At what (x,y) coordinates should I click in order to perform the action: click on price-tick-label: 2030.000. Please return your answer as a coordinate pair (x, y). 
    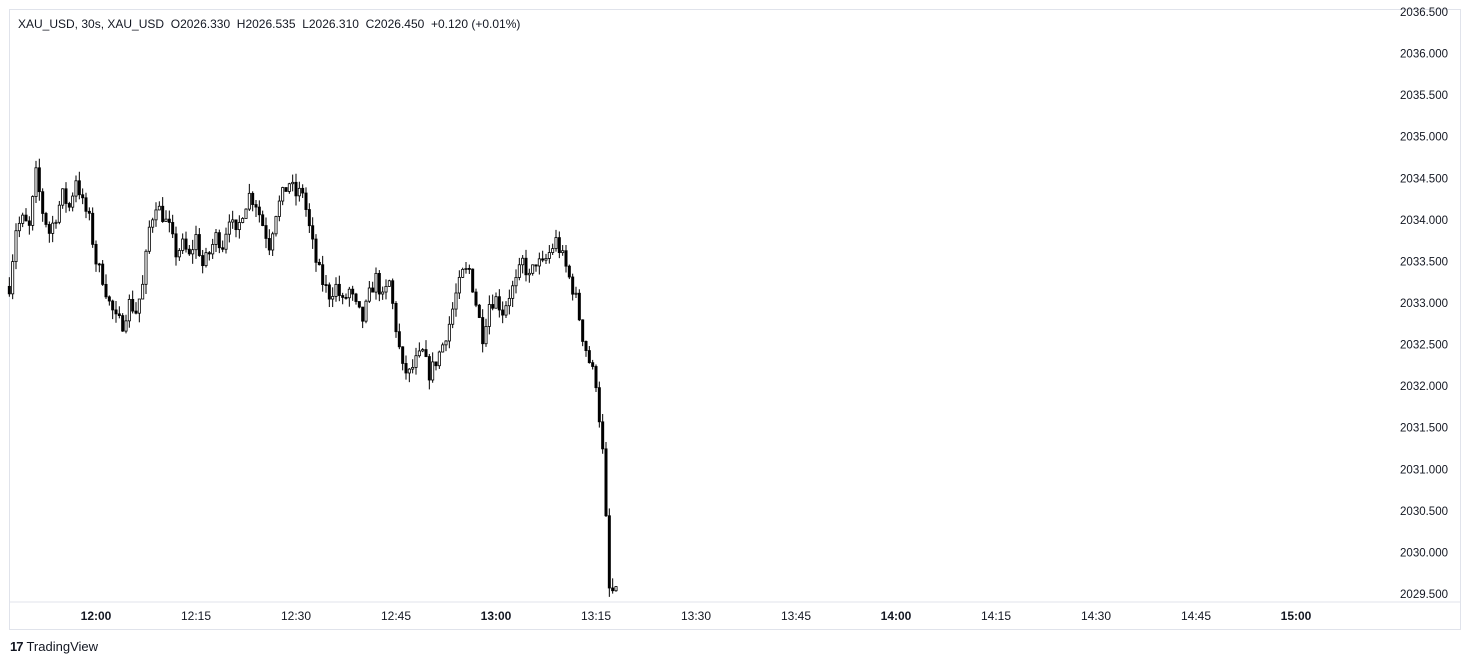
    Looking at the image, I should click on (1424, 553).